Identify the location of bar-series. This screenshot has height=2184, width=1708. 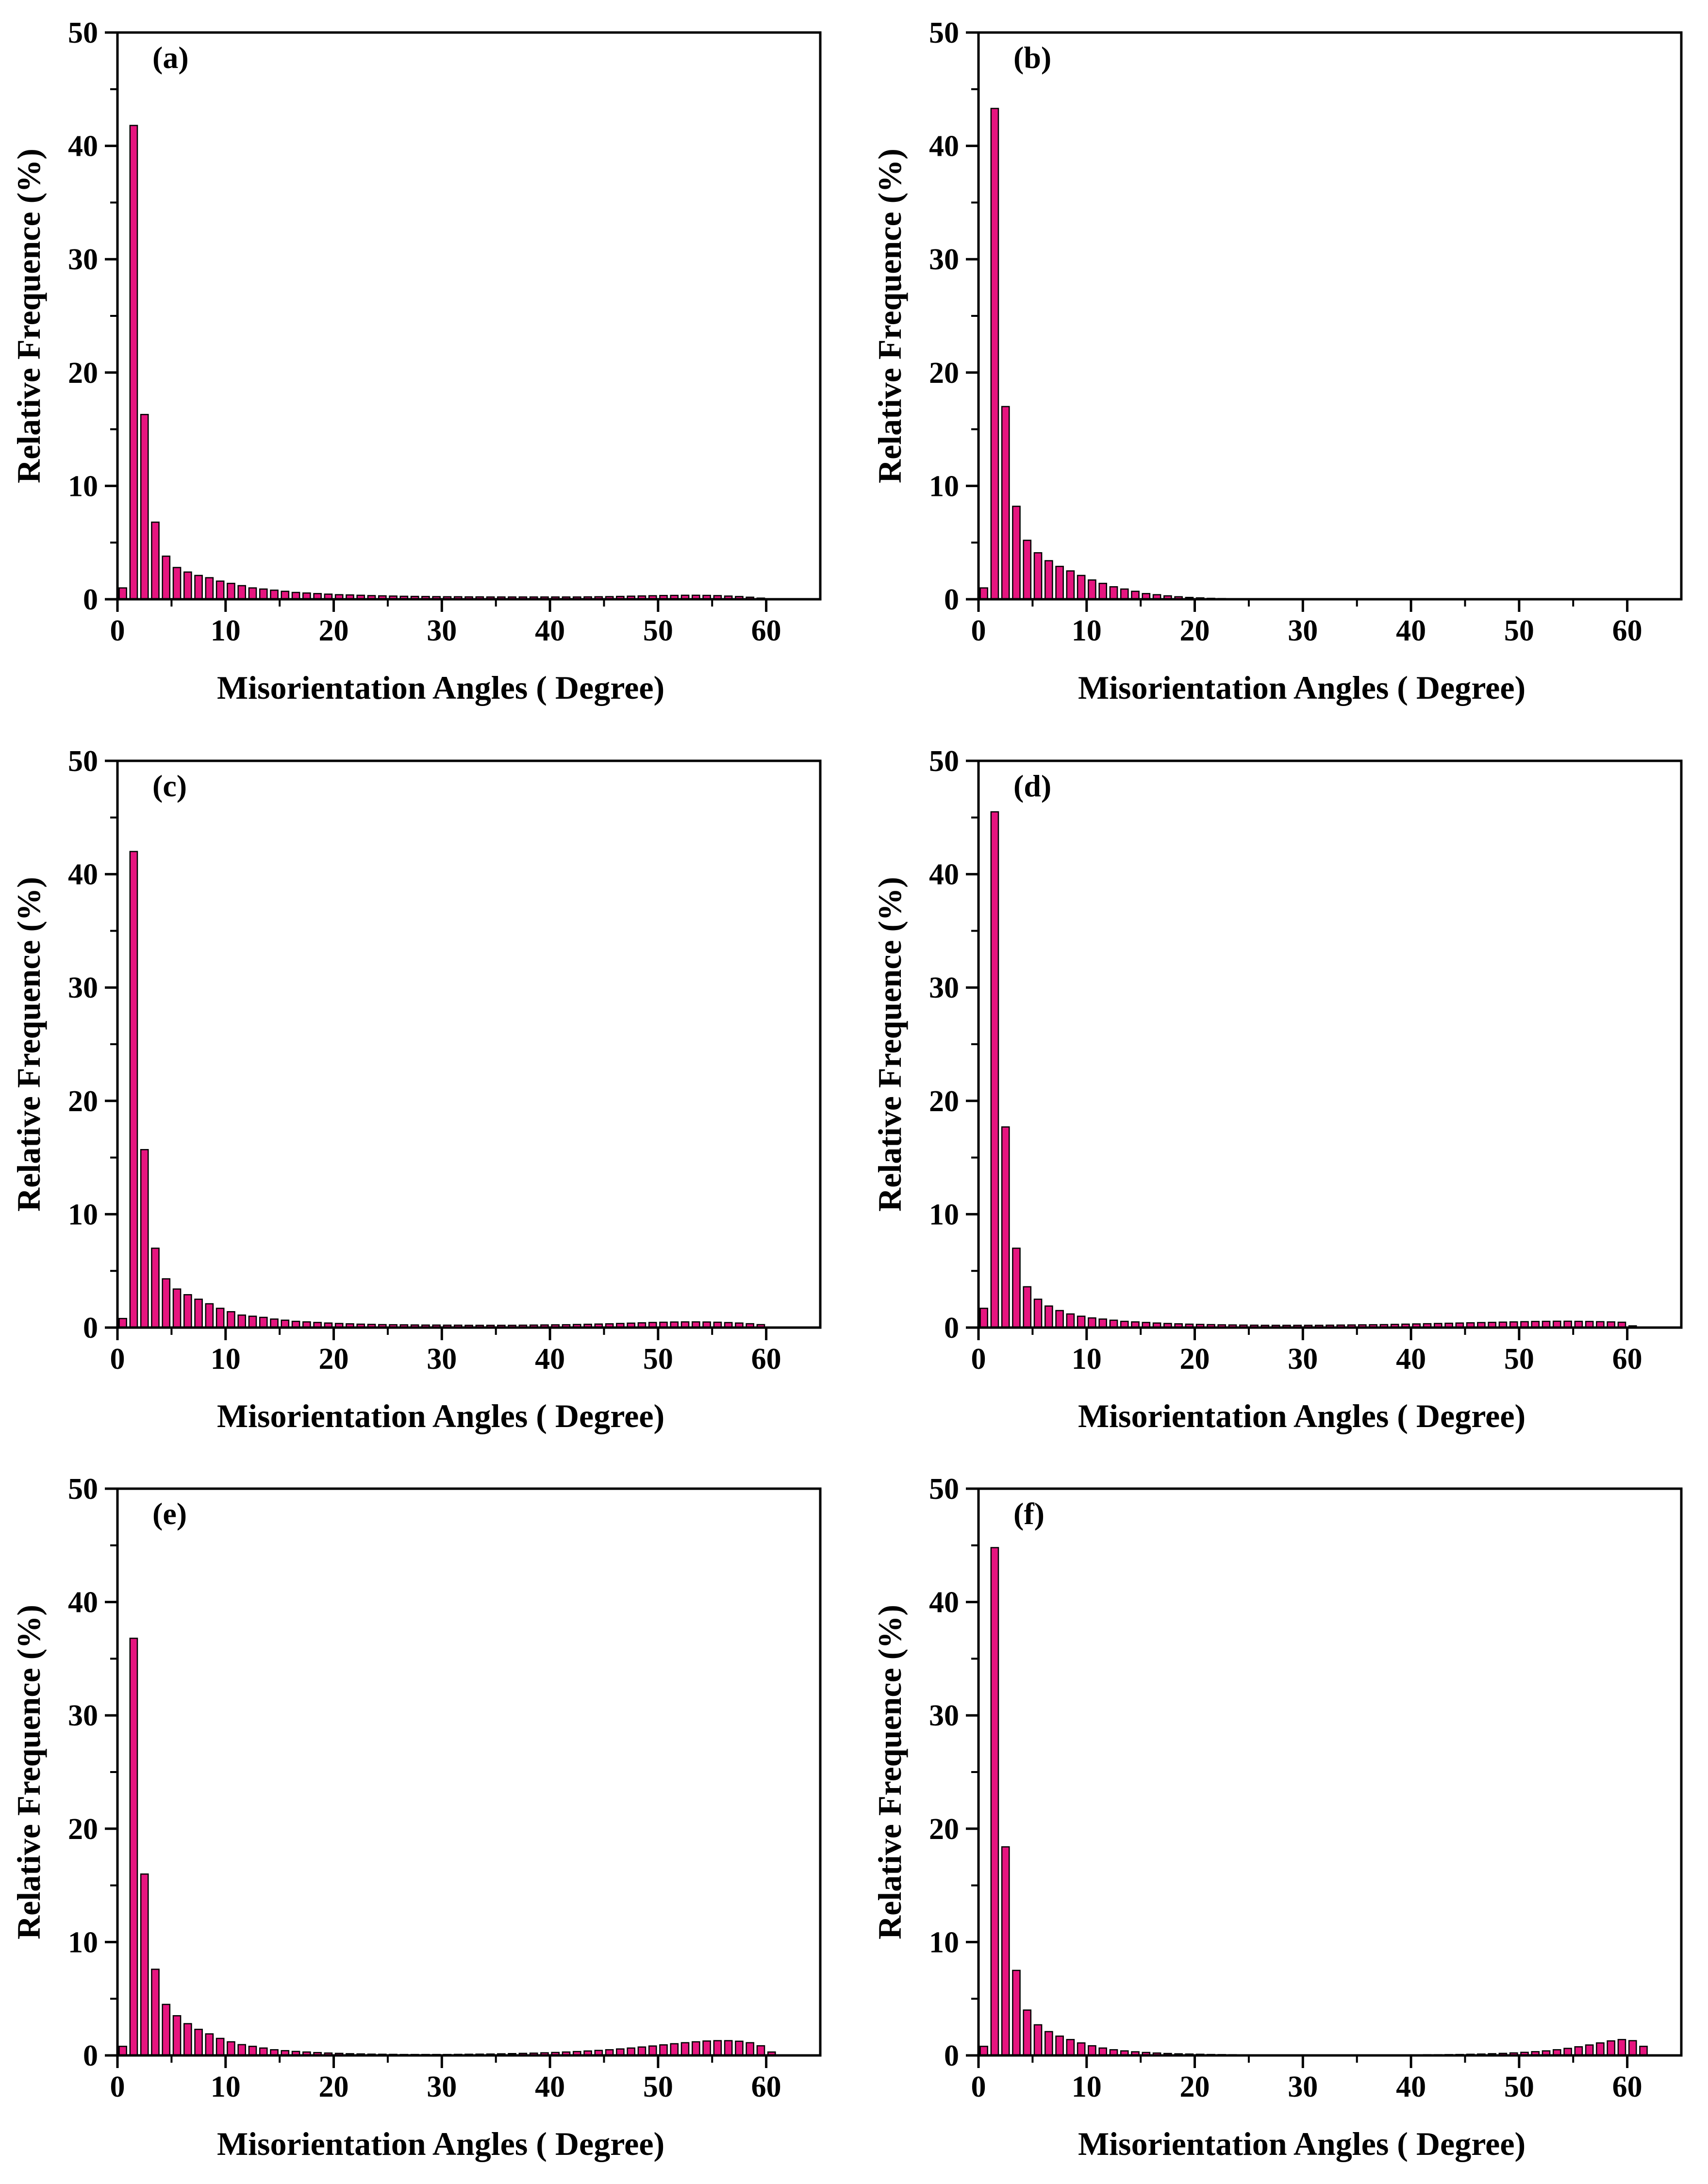
(1313, 1801).